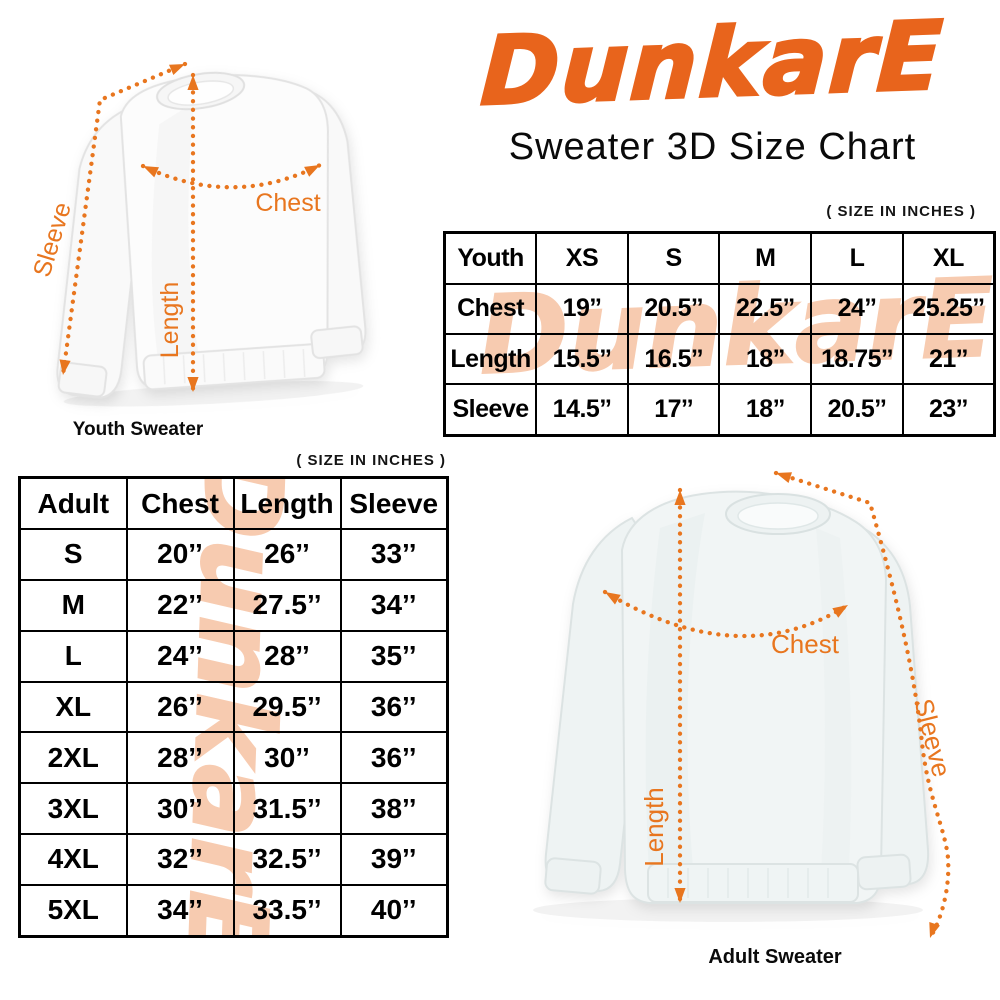  Describe the element at coordinates (765, 308) in the screenshot. I see `youth-table-cell: 22.5’’` at that location.